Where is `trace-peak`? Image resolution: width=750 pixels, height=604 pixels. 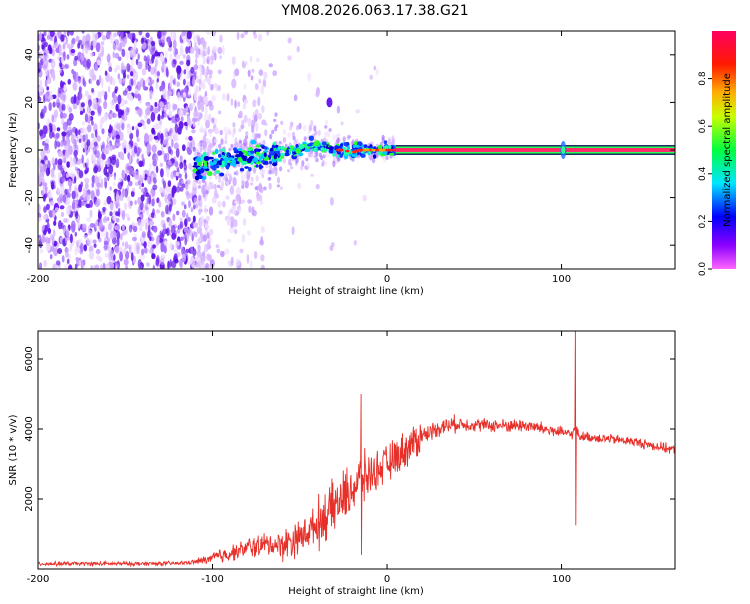 trace-peak is located at coordinates (347, 151).